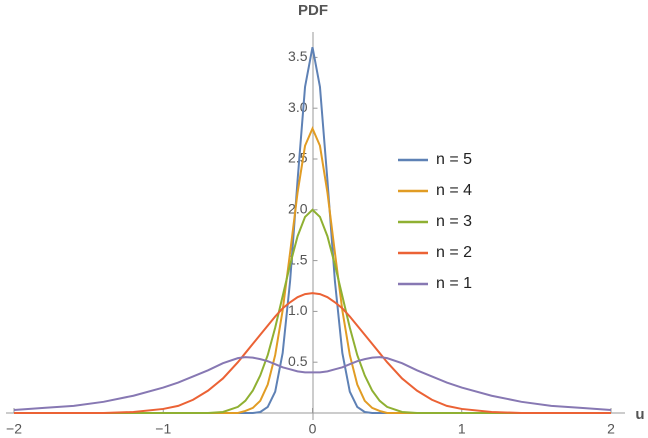 The image size is (648, 438). I want to click on legend-label: n = 4, so click(454, 190).